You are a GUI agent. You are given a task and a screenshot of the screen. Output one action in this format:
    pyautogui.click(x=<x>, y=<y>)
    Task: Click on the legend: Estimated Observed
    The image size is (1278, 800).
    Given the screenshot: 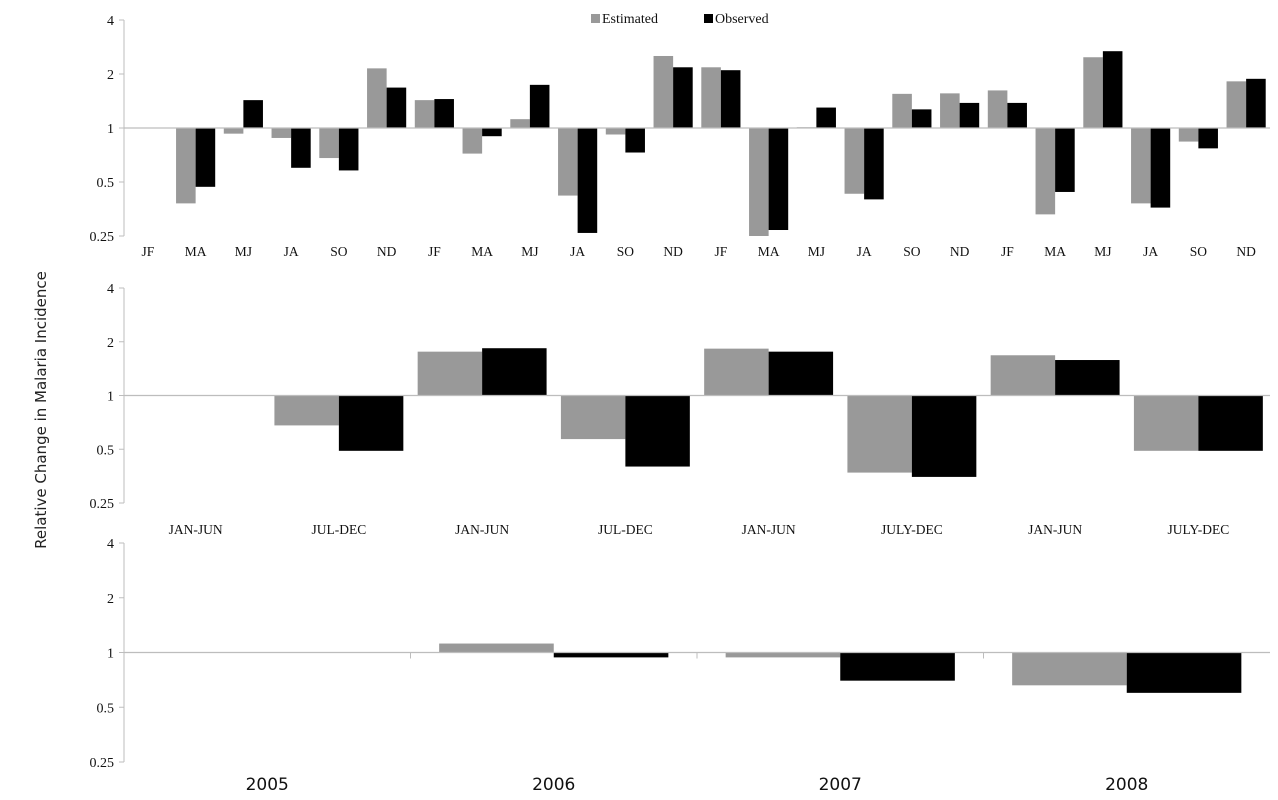 What is the action you would take?
    pyautogui.click(x=680, y=19)
    